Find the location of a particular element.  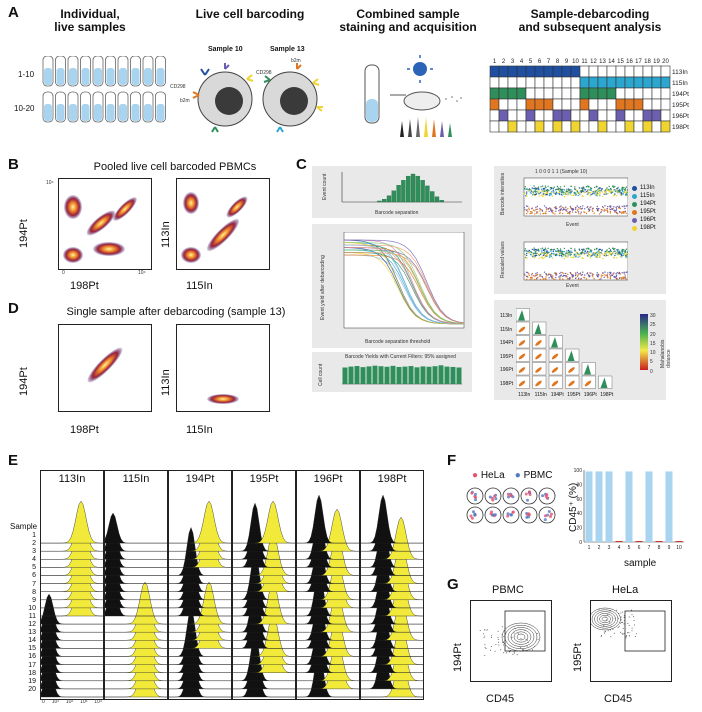

f-xtick-7: 7 is located at coordinates (649, 548).